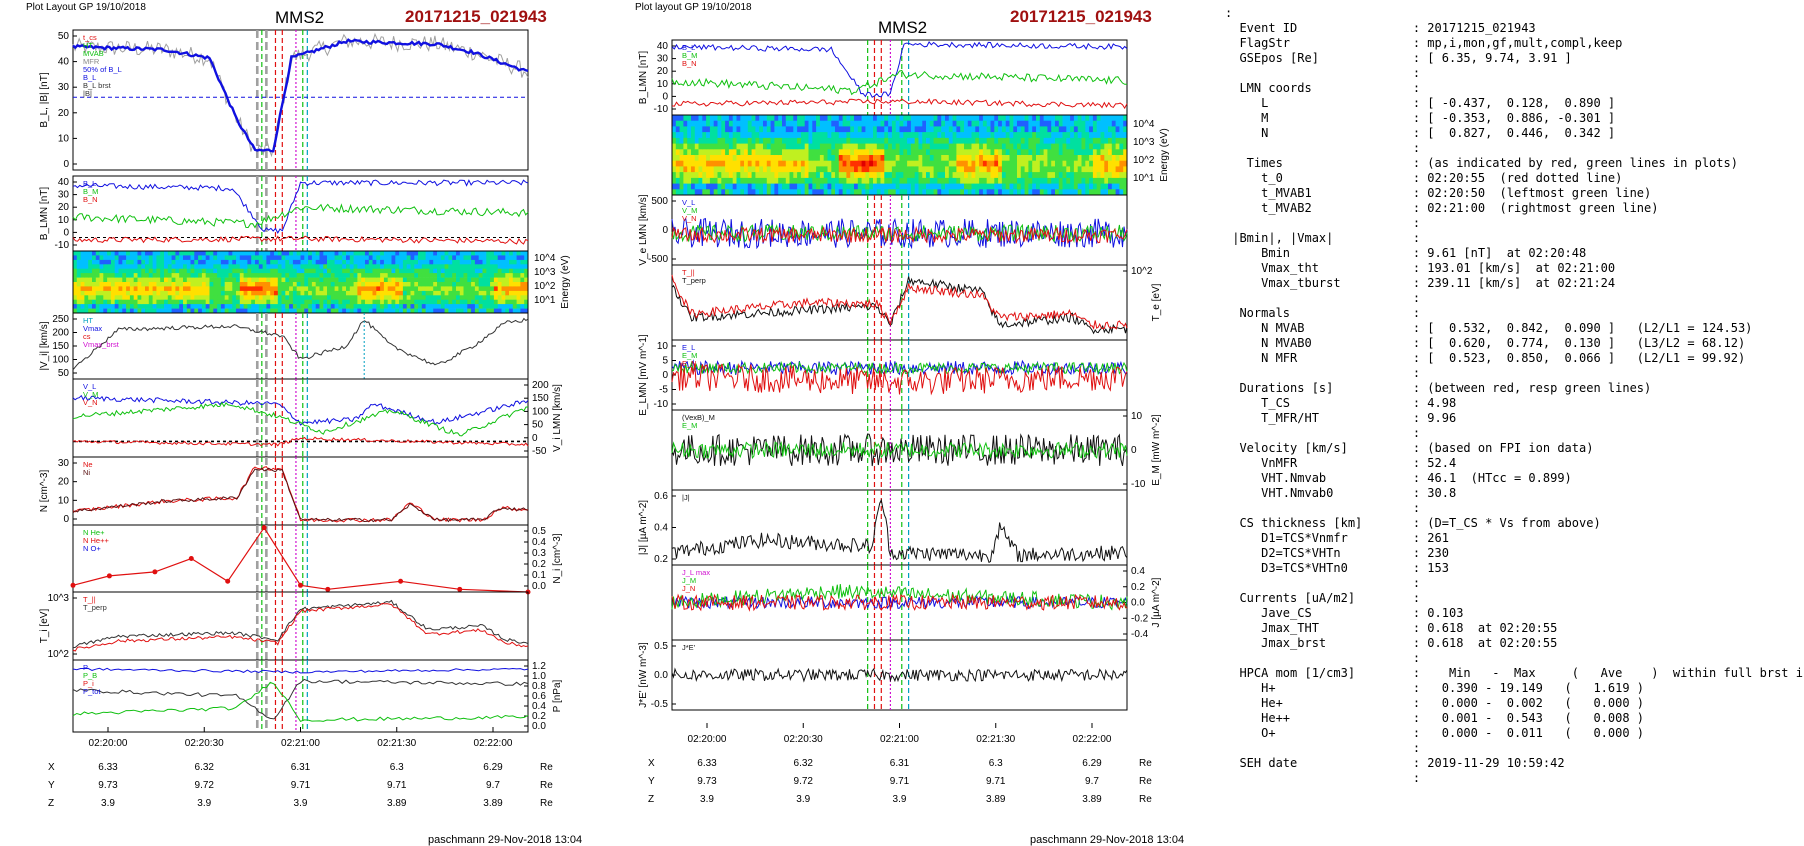 This screenshot has height=846, width=1804. Describe the element at coordinates (665, 361) in the screenshot. I see `y-tick-label: 5` at that location.